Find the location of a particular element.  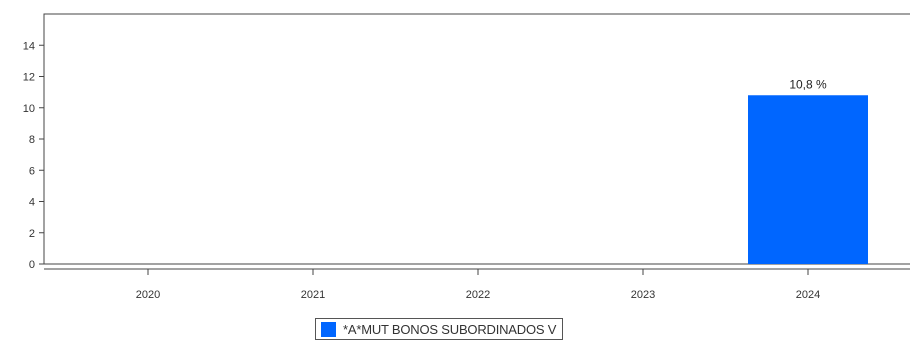

y-tick-label: 12 is located at coordinates (29, 78).